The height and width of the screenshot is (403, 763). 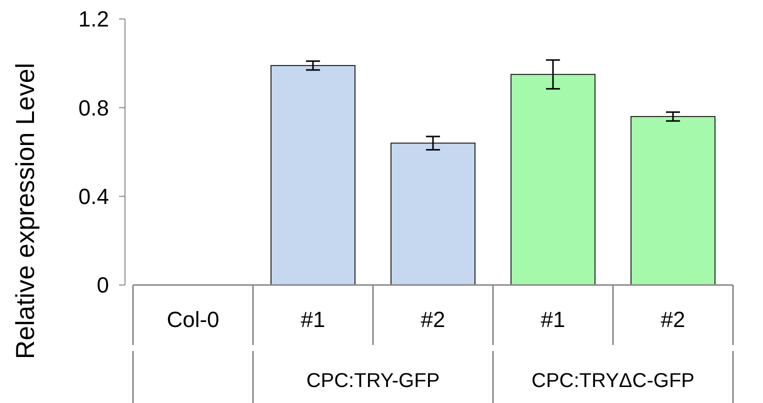 I want to click on x-tick-label: Col-0, so click(x=193, y=319).